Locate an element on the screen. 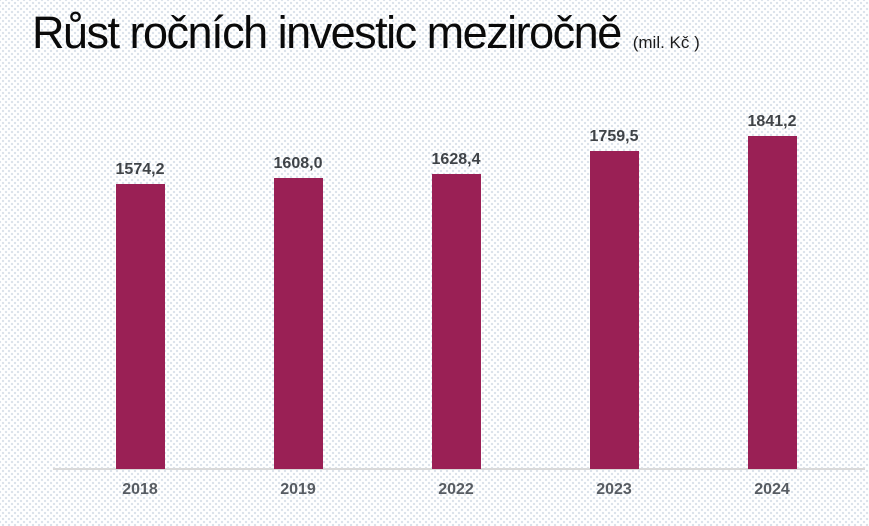 The image size is (869, 526). bar-column-2019: 1608,0 2019 is located at coordinates (298, 299).